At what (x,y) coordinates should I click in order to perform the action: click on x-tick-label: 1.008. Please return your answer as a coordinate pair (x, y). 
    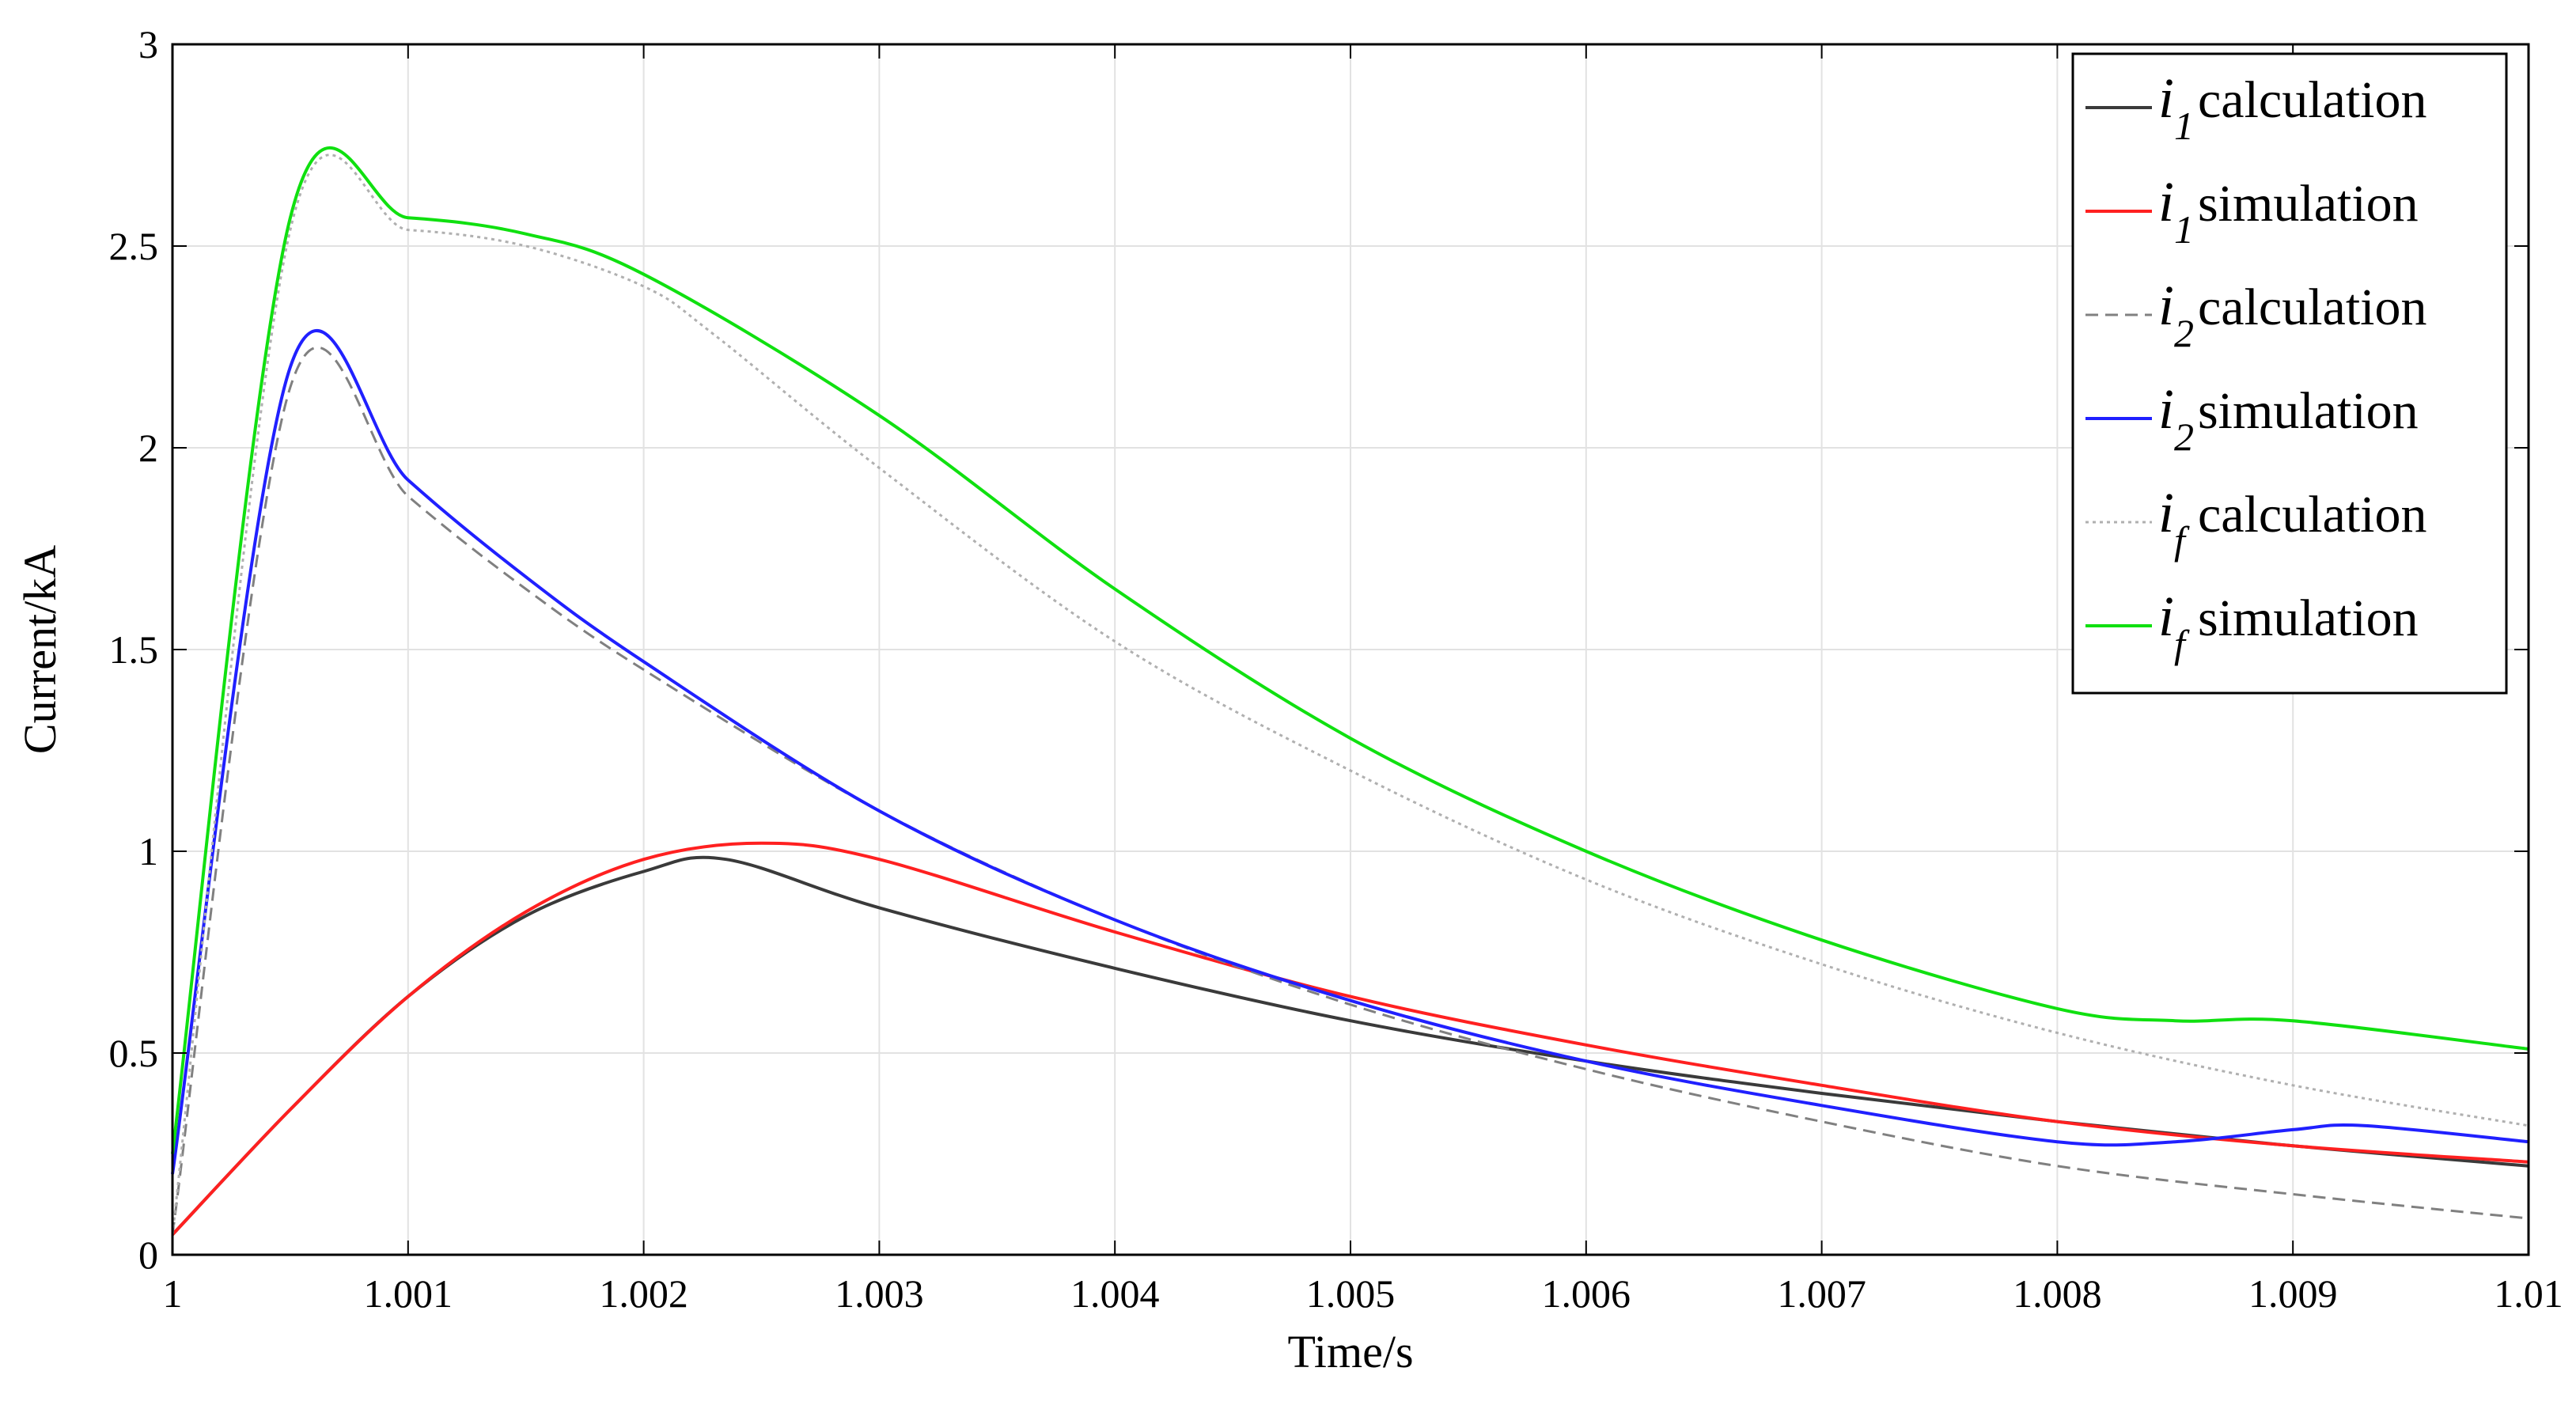
    Looking at the image, I should click on (2057, 1293).